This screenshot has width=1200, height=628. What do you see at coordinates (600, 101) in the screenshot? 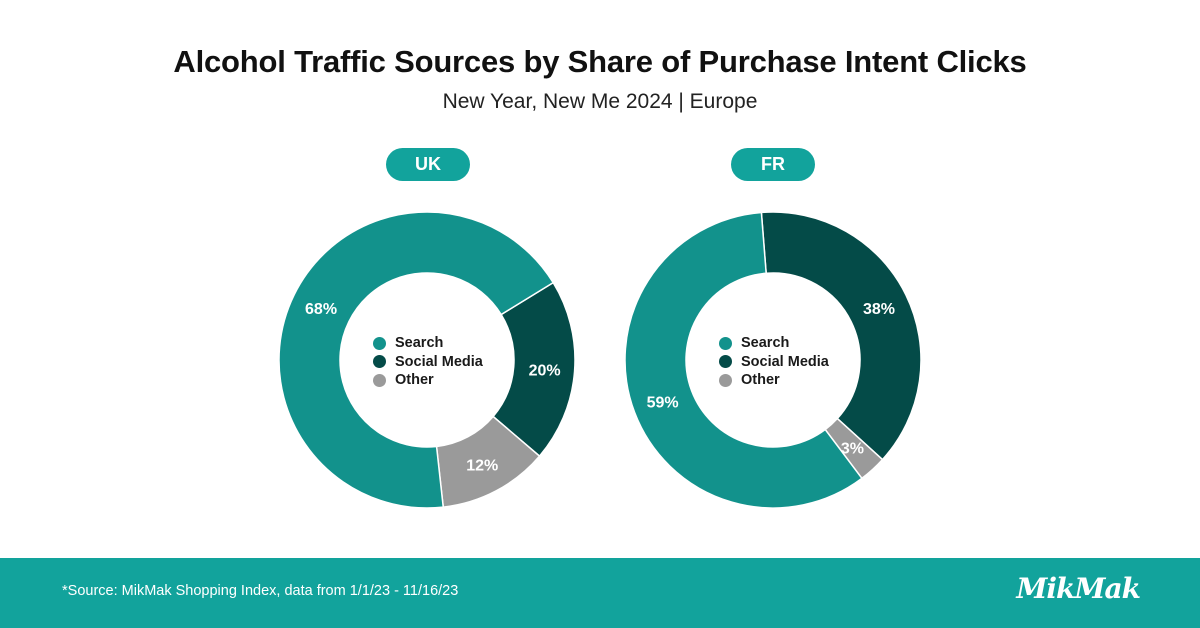
I see `chart-subtitle: New Year, New Me 2024 | Europe` at bounding box center [600, 101].